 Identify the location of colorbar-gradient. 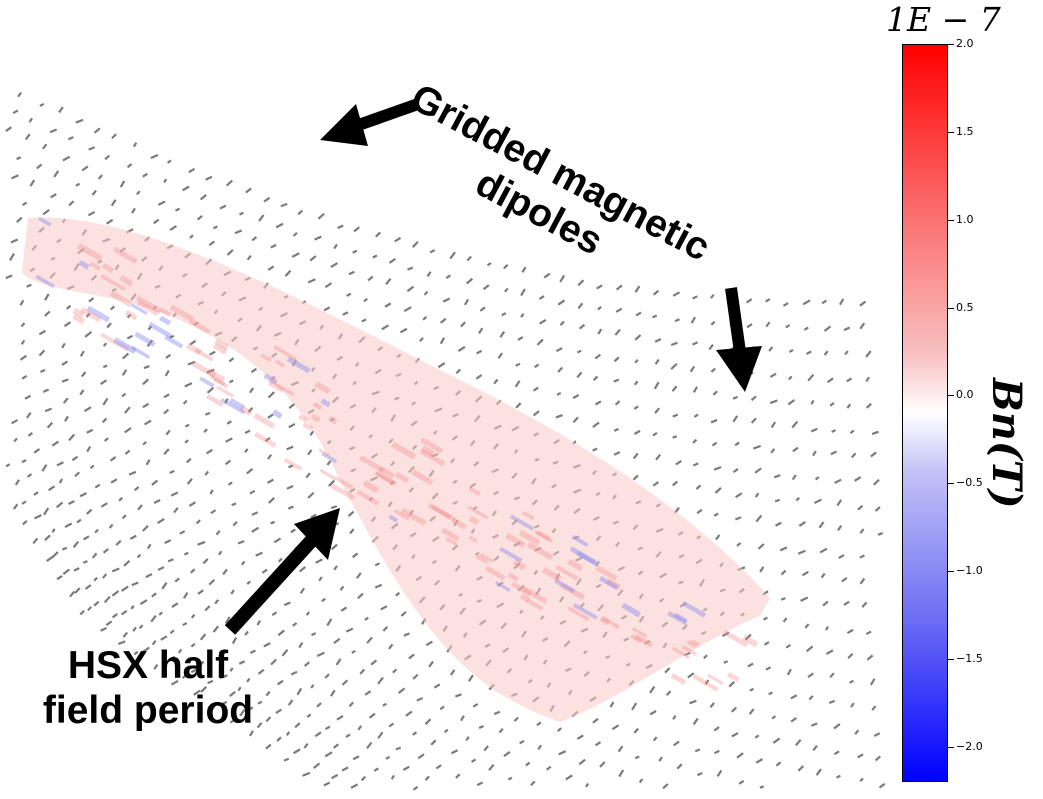
(925, 413).